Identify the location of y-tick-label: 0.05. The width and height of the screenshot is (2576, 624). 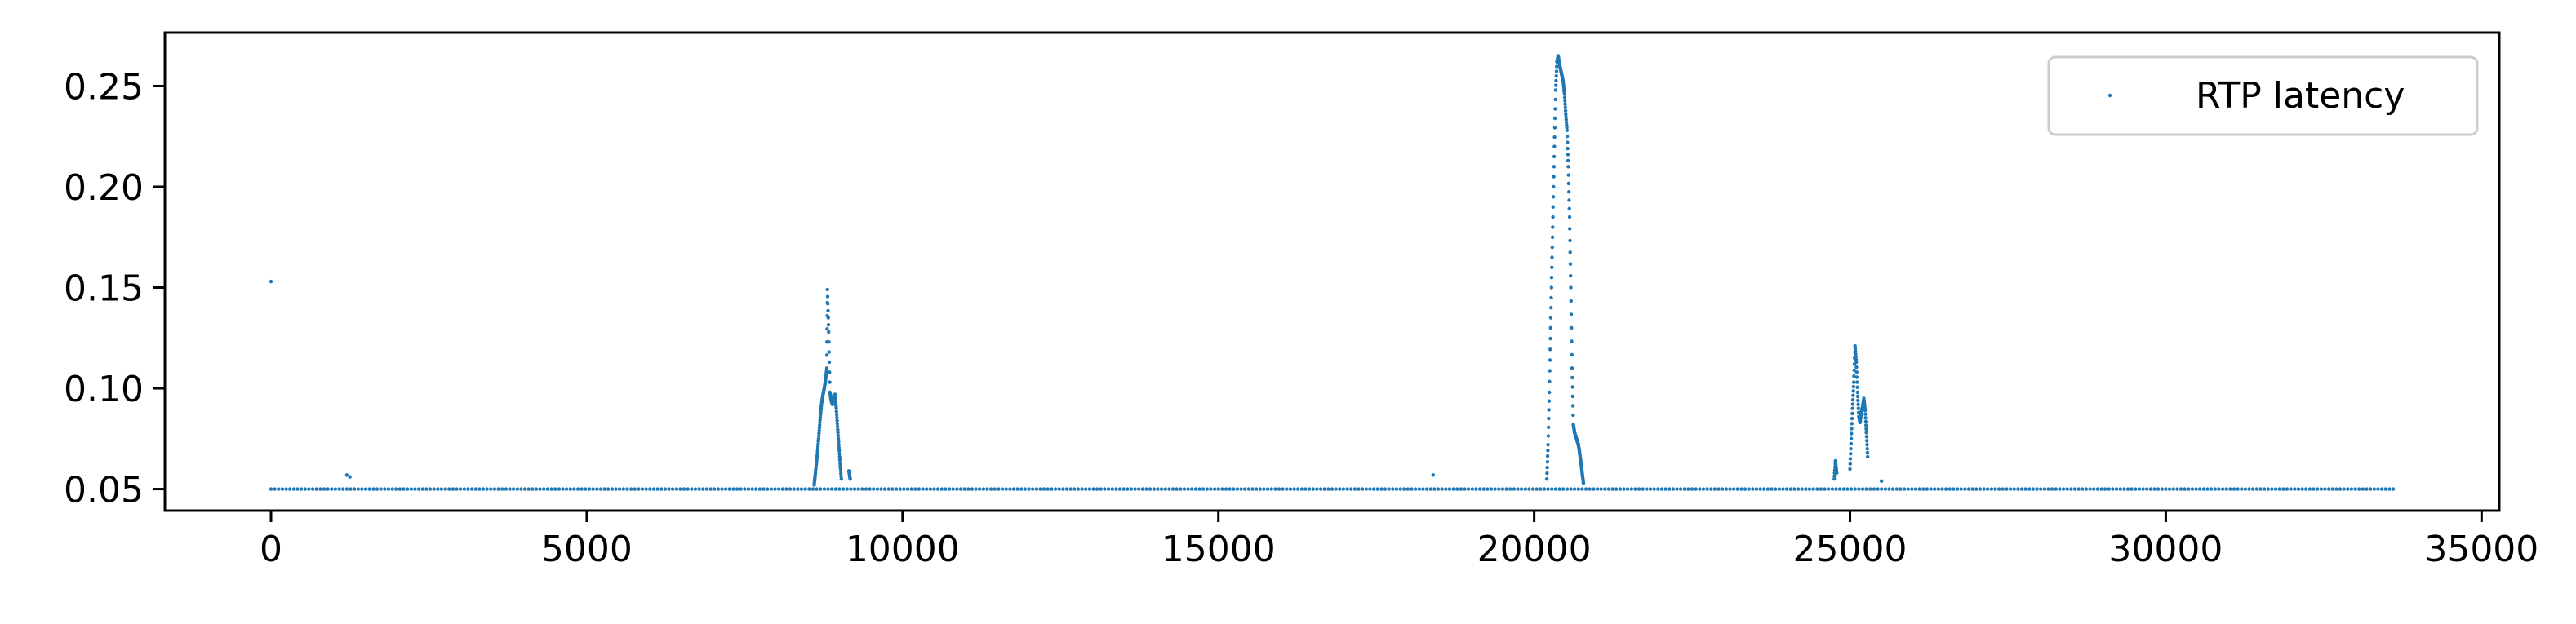
(104, 490).